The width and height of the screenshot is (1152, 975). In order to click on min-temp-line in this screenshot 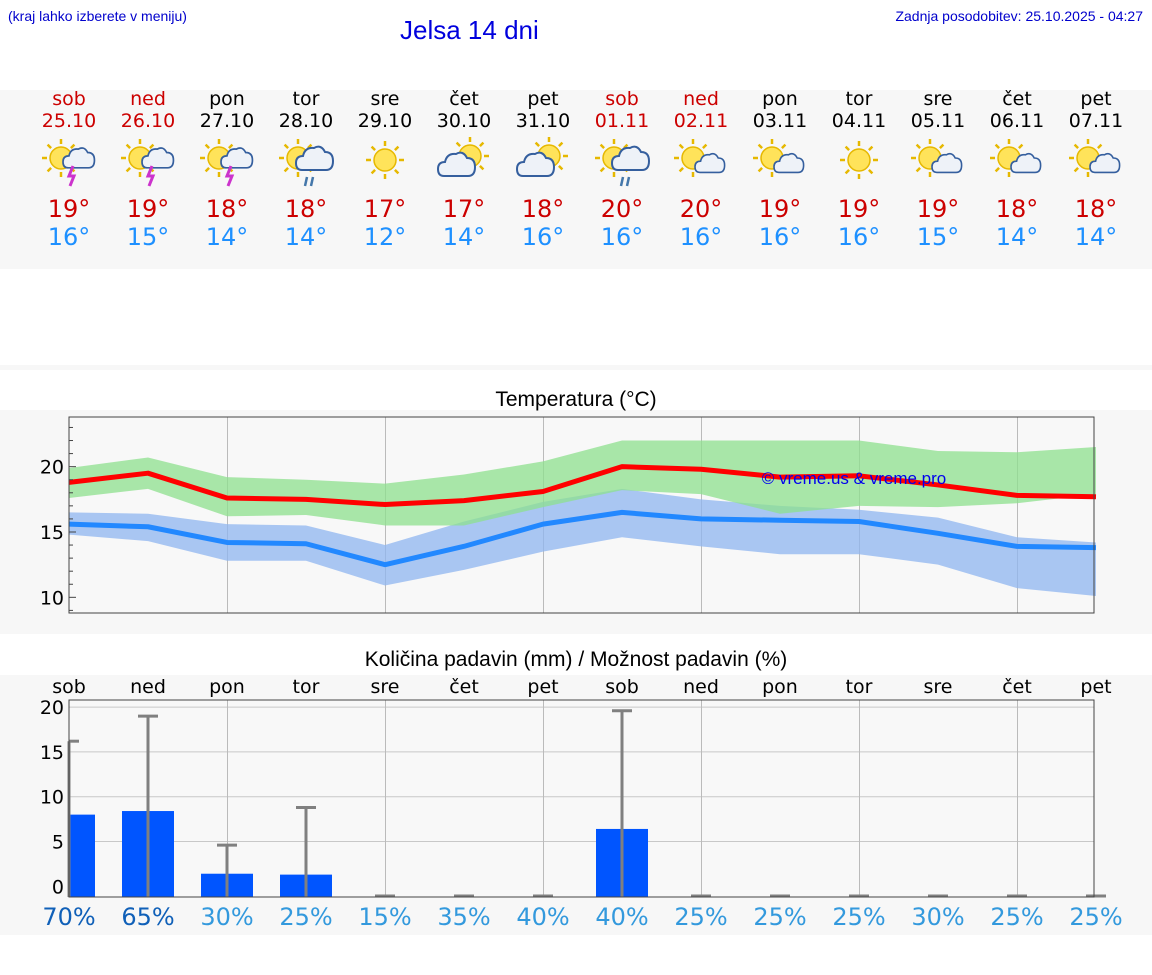, I will do `click(582, 538)`.